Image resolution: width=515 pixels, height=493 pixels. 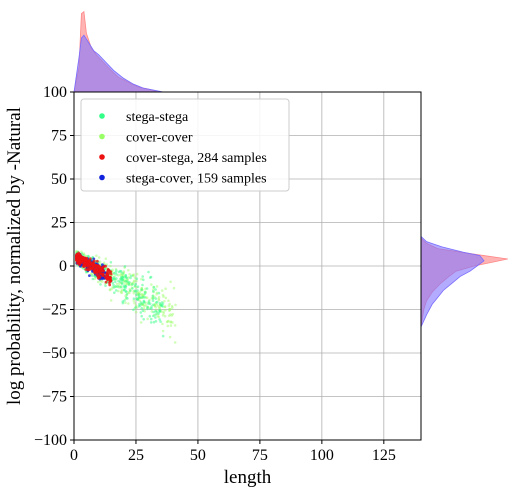 I want to click on legend-entry: cover-cover, so click(x=159, y=138).